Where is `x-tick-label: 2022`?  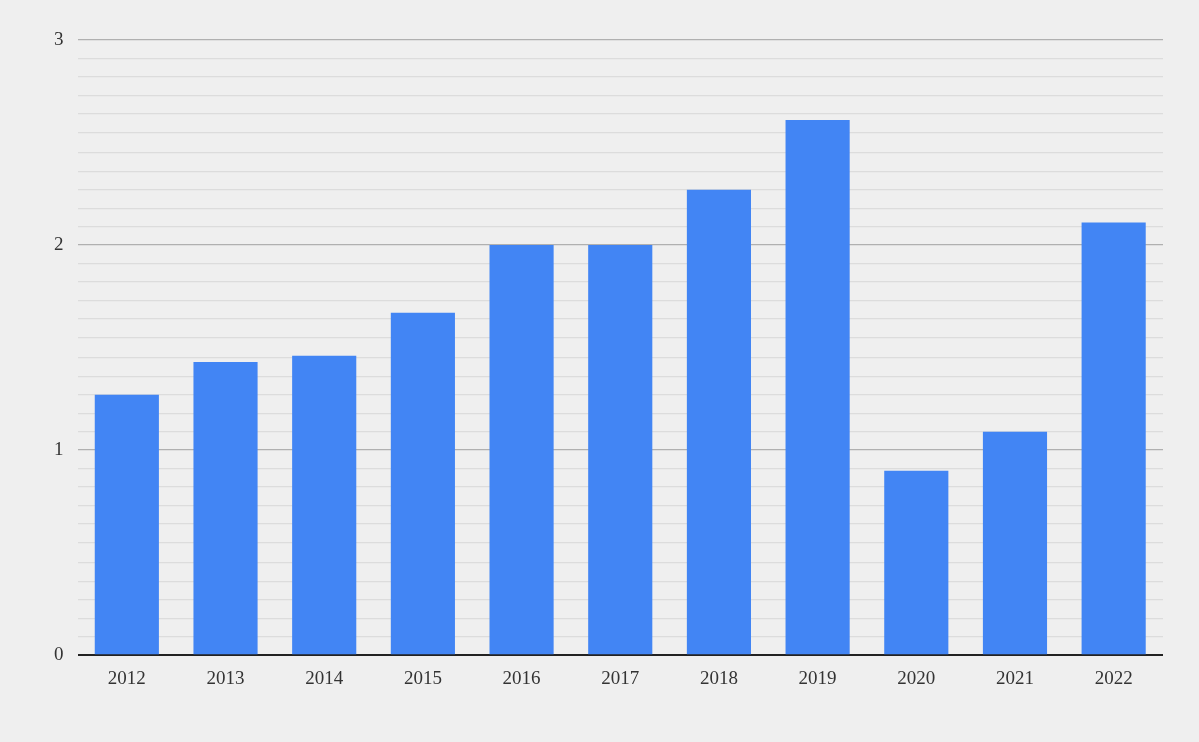
x-tick-label: 2022 is located at coordinates (1113, 677).